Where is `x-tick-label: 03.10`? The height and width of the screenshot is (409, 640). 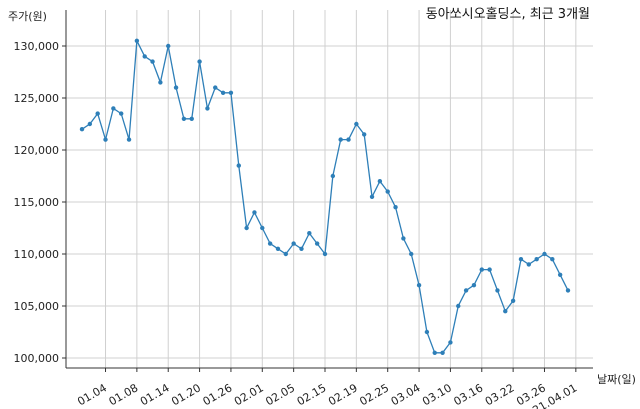
x-tick-label: 03.10 is located at coordinates (437, 394).